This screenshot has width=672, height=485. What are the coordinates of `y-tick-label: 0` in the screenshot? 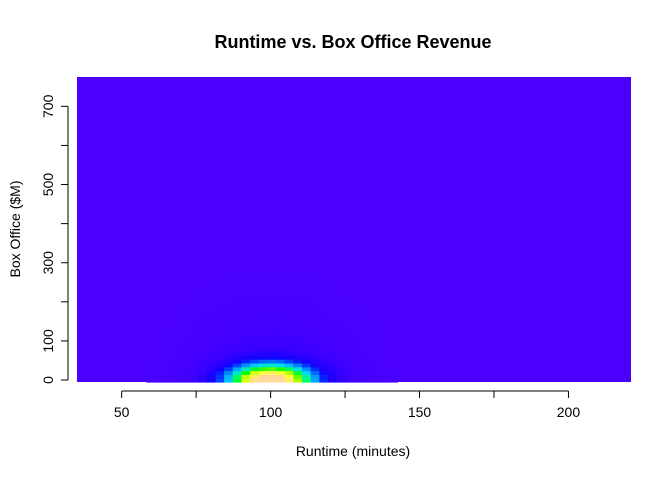 It's located at (48, 380).